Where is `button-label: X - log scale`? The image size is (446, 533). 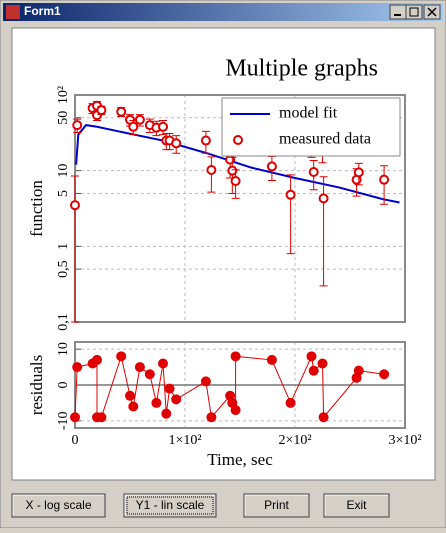
button-label: X - log scale is located at coordinates (58, 505).